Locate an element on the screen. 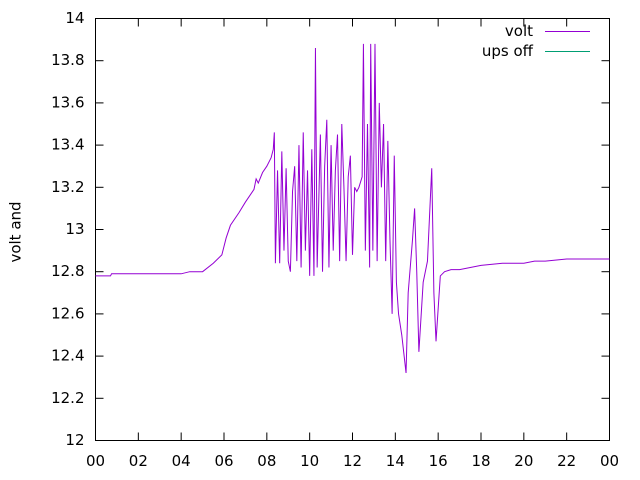  y-tick-label: 13.6 is located at coordinates (67, 102).